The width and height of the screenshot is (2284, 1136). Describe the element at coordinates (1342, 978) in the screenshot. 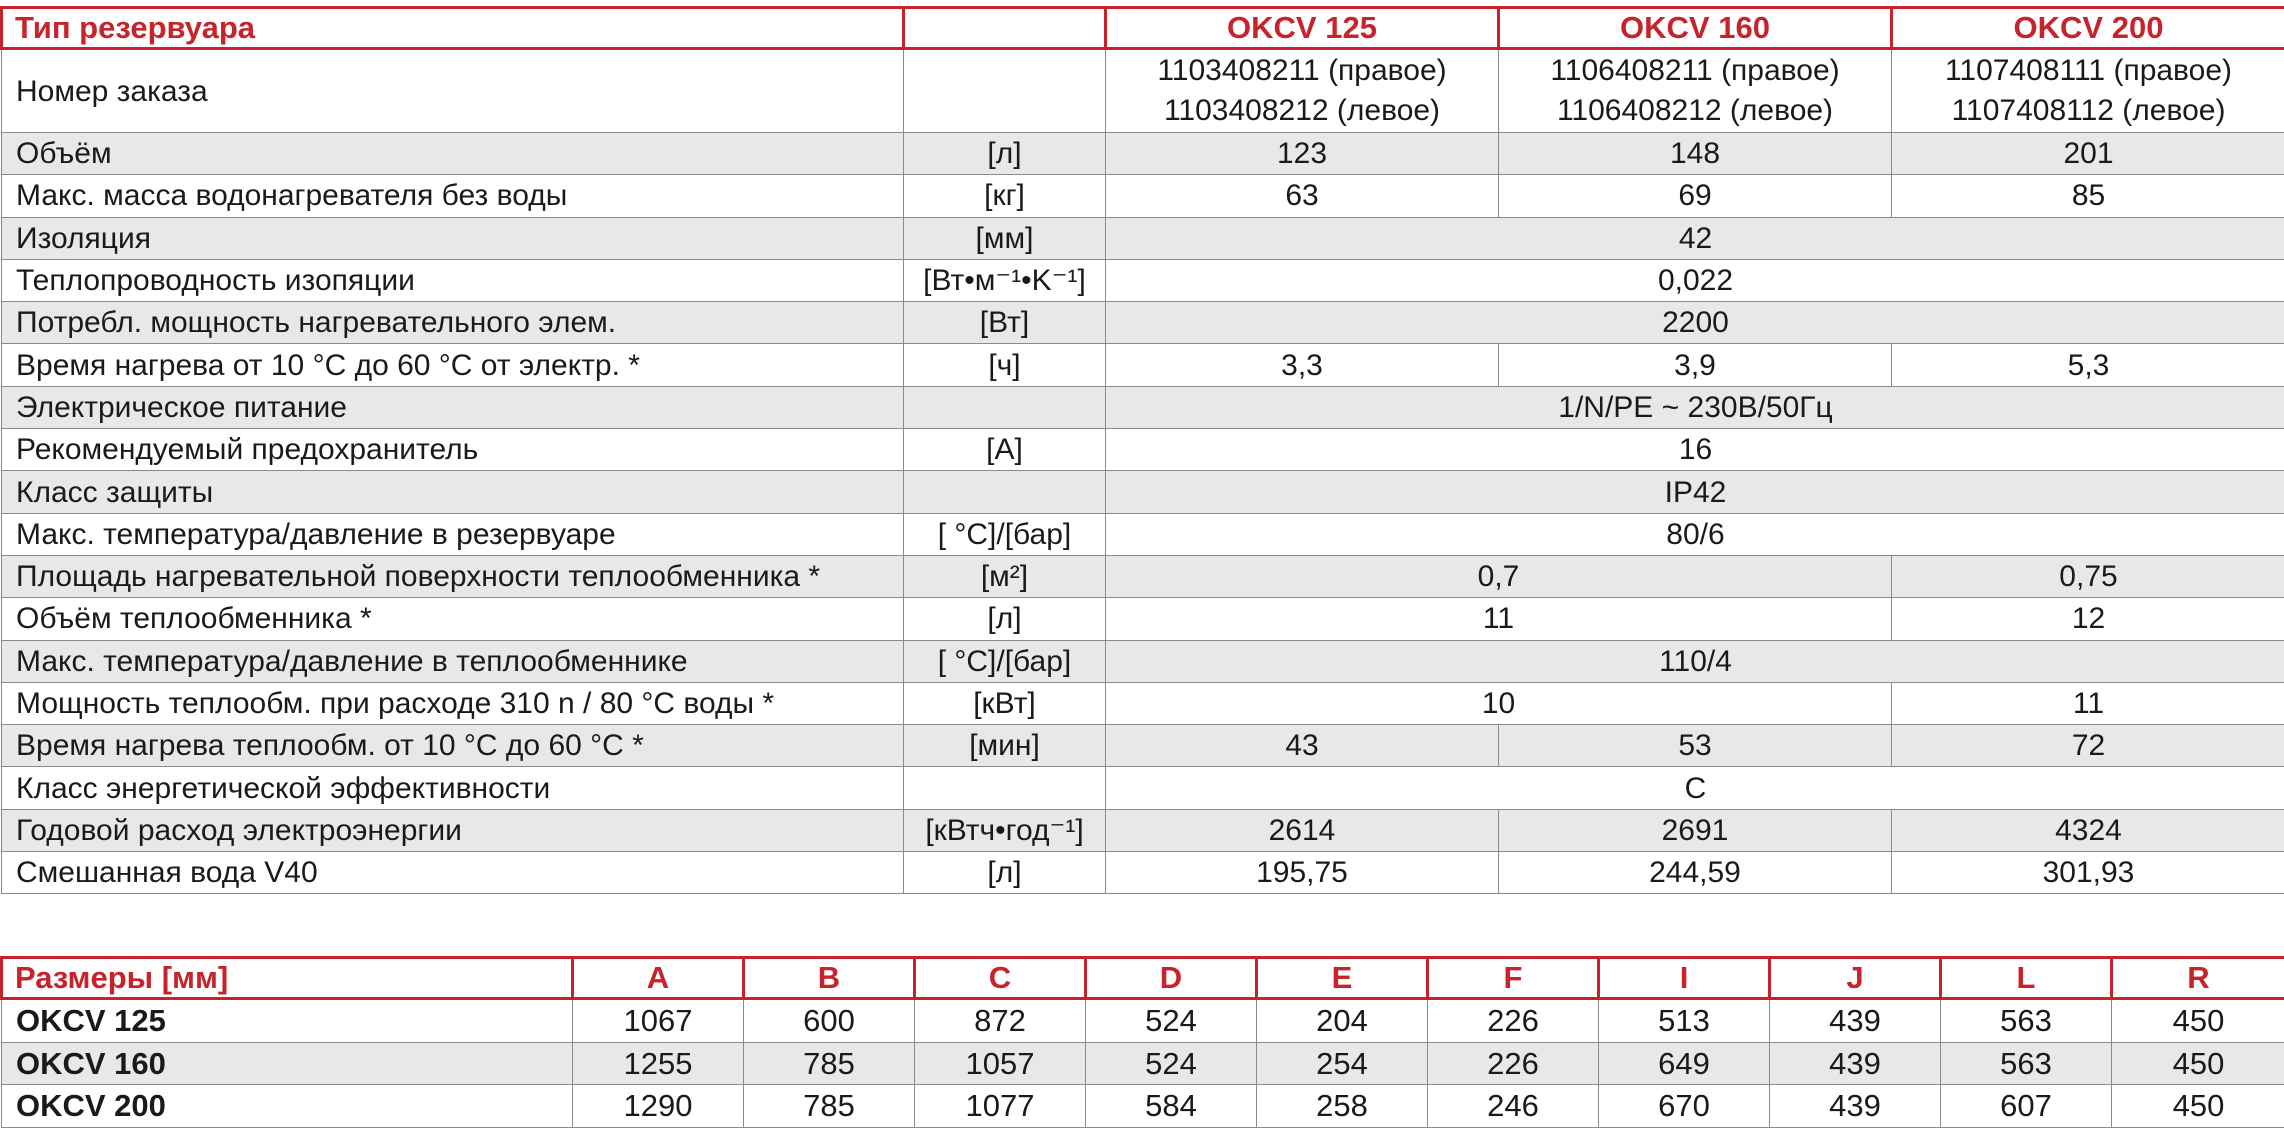

I see `dimension-column-header: E` at that location.